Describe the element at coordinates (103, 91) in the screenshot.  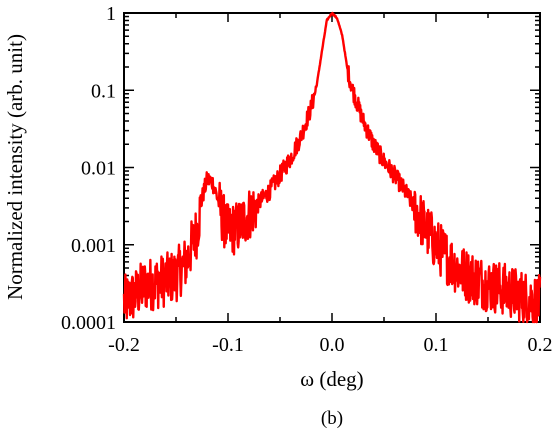
I see `y-tick-label: 0.1` at that location.